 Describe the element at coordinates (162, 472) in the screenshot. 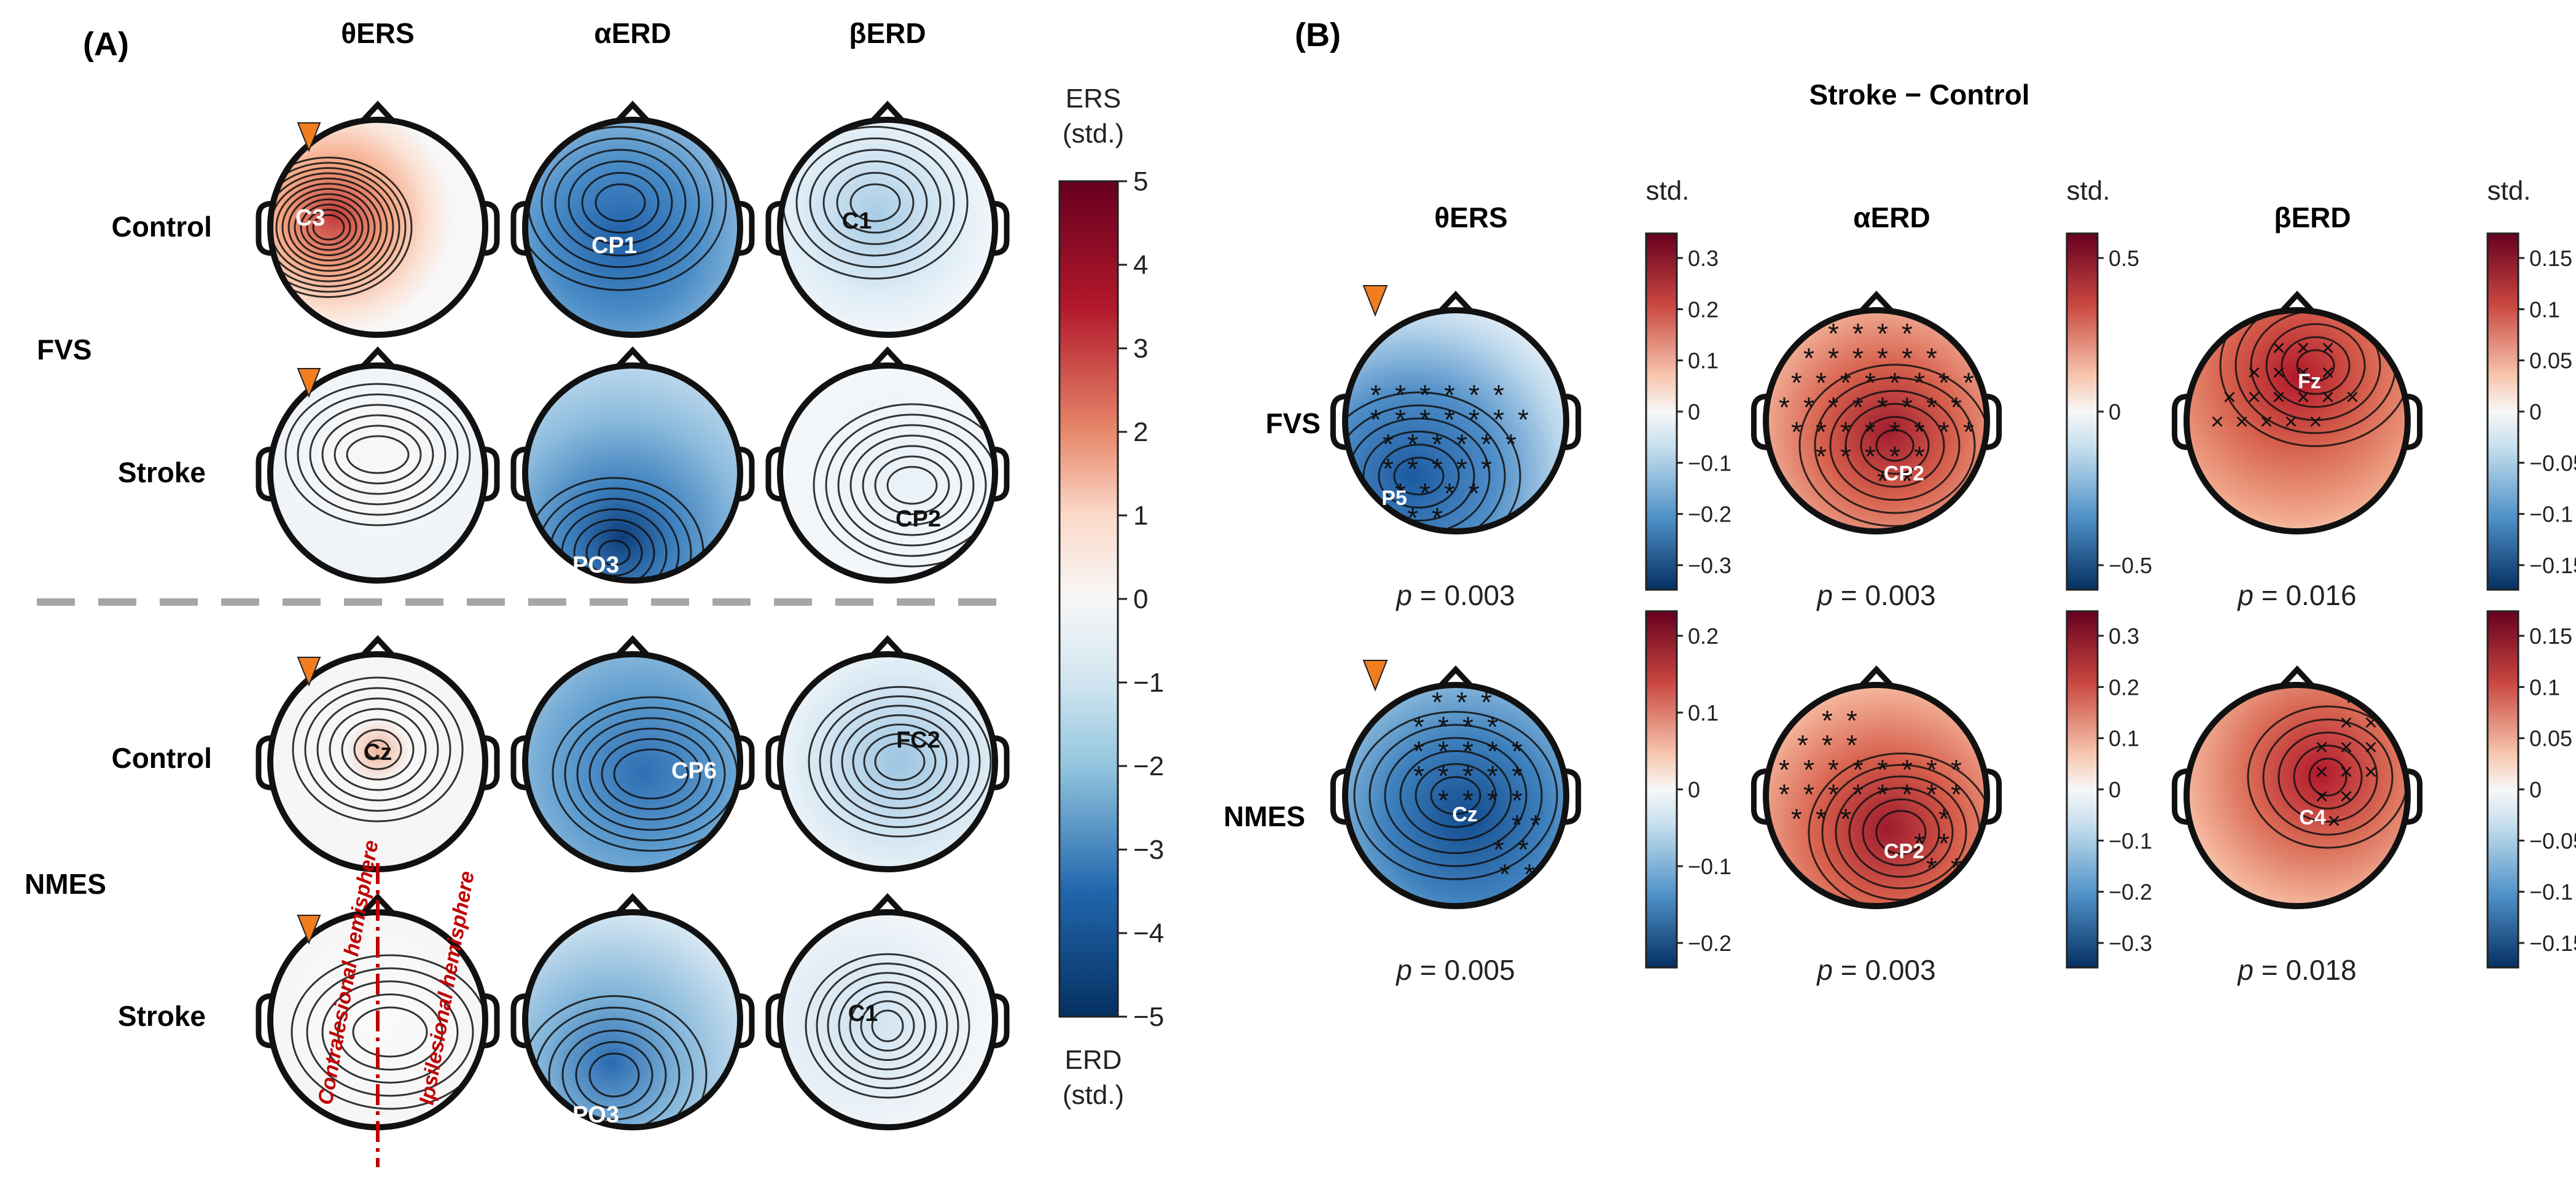

I see `row-label-fvs-stroke: Stroke` at that location.